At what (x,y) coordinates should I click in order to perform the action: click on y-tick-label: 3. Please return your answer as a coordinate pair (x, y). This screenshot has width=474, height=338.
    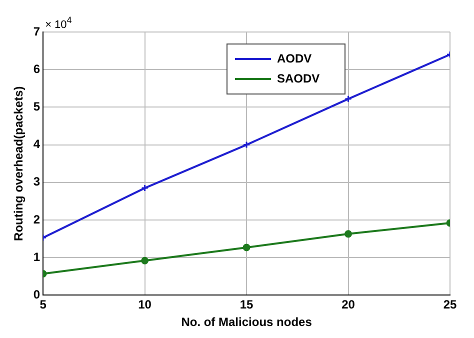
    Looking at the image, I should click on (36, 181).